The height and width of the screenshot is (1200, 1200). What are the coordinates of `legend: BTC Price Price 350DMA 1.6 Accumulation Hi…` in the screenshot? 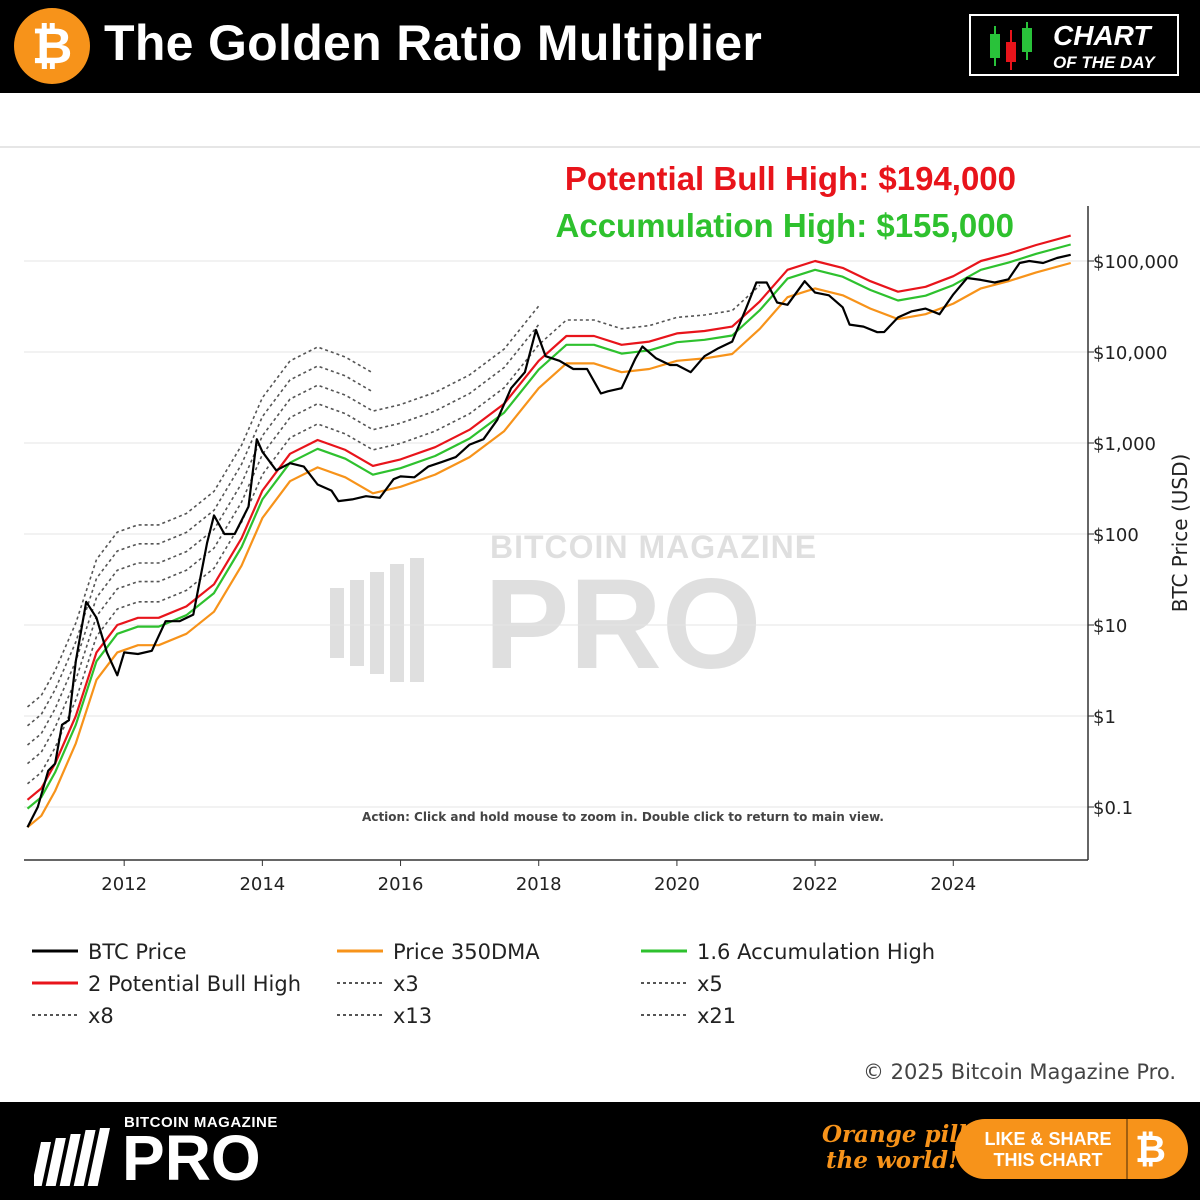 It's located at (600, 985).